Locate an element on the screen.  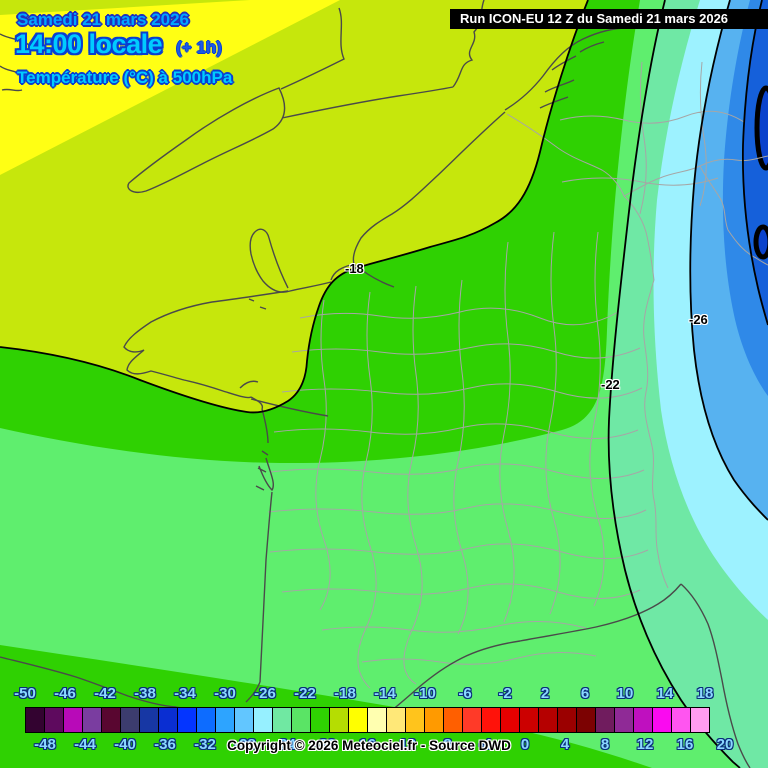
scale-tick-label: 18 is located at coordinates (705, 693).